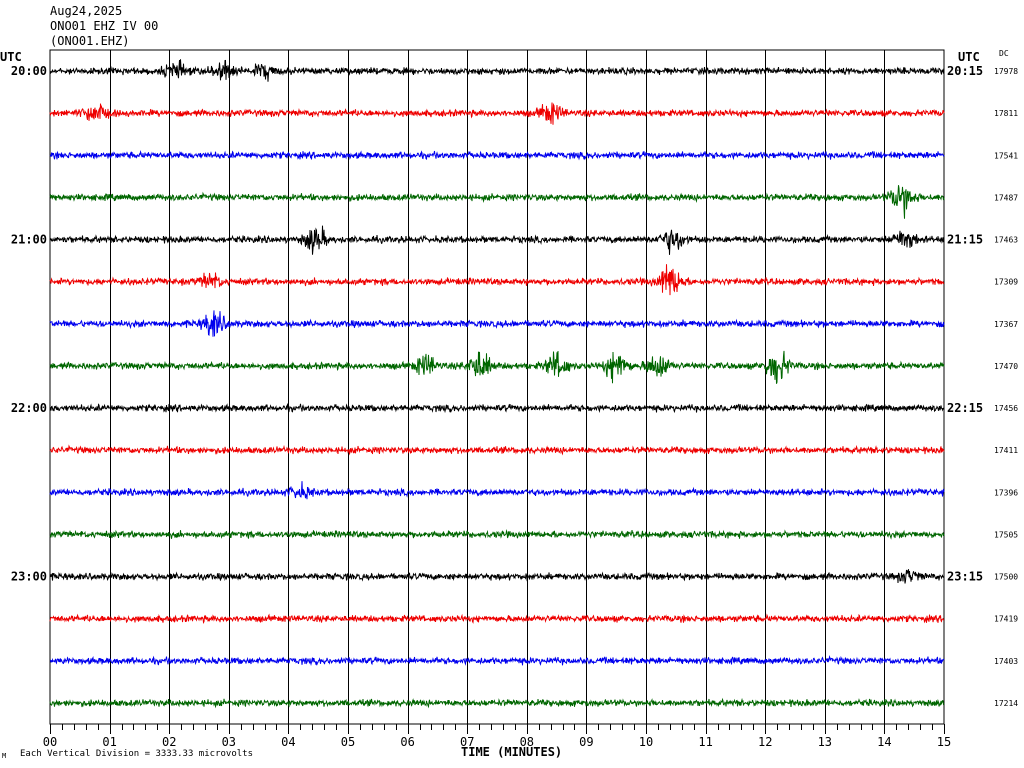 Image resolution: width=1024 pixels, height=768 pixels. I want to click on dc-offset-value: 17403, so click(1006, 661).